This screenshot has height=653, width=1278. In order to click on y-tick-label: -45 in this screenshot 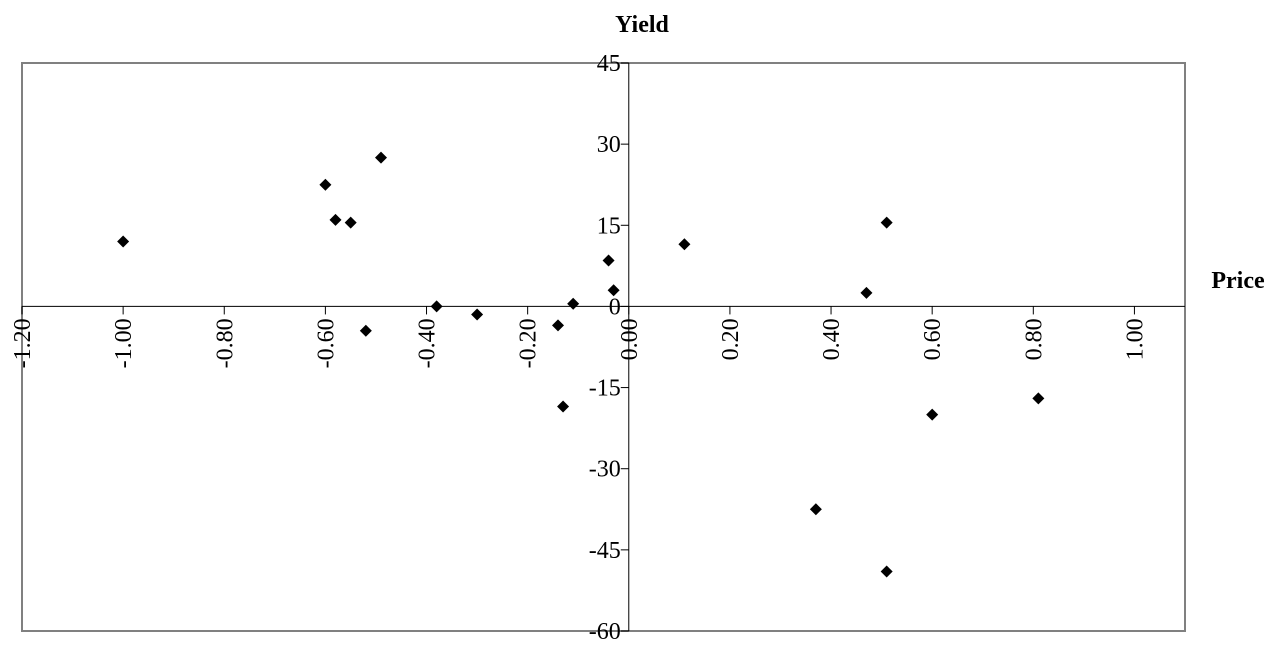, I will do `click(605, 551)`.